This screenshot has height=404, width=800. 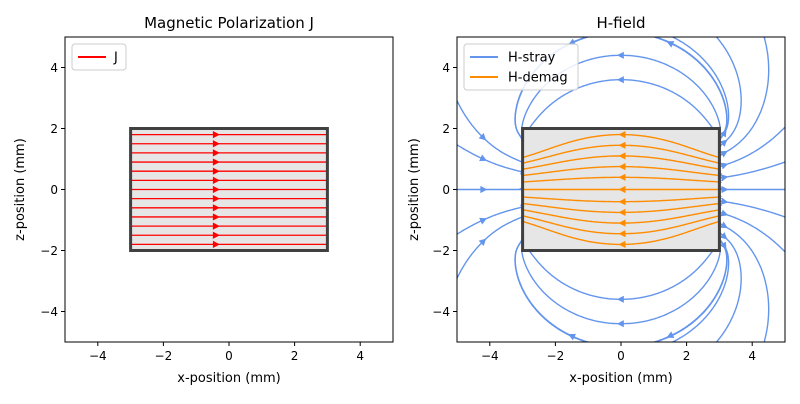 I want to click on y-axis-label-j: z-position (mm), so click(x=20, y=189).